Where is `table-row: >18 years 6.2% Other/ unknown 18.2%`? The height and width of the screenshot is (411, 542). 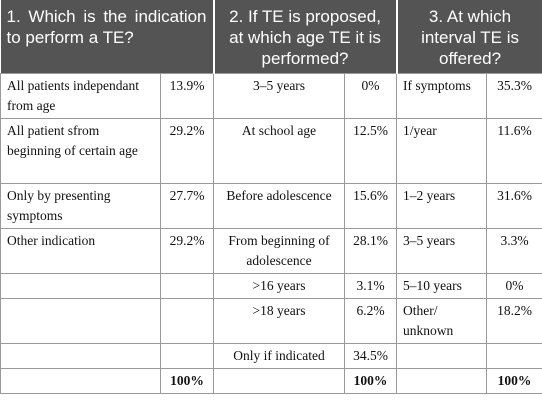 table-row: >18 years 6.2% Other/ unknown 18.2% is located at coordinates (271, 320).